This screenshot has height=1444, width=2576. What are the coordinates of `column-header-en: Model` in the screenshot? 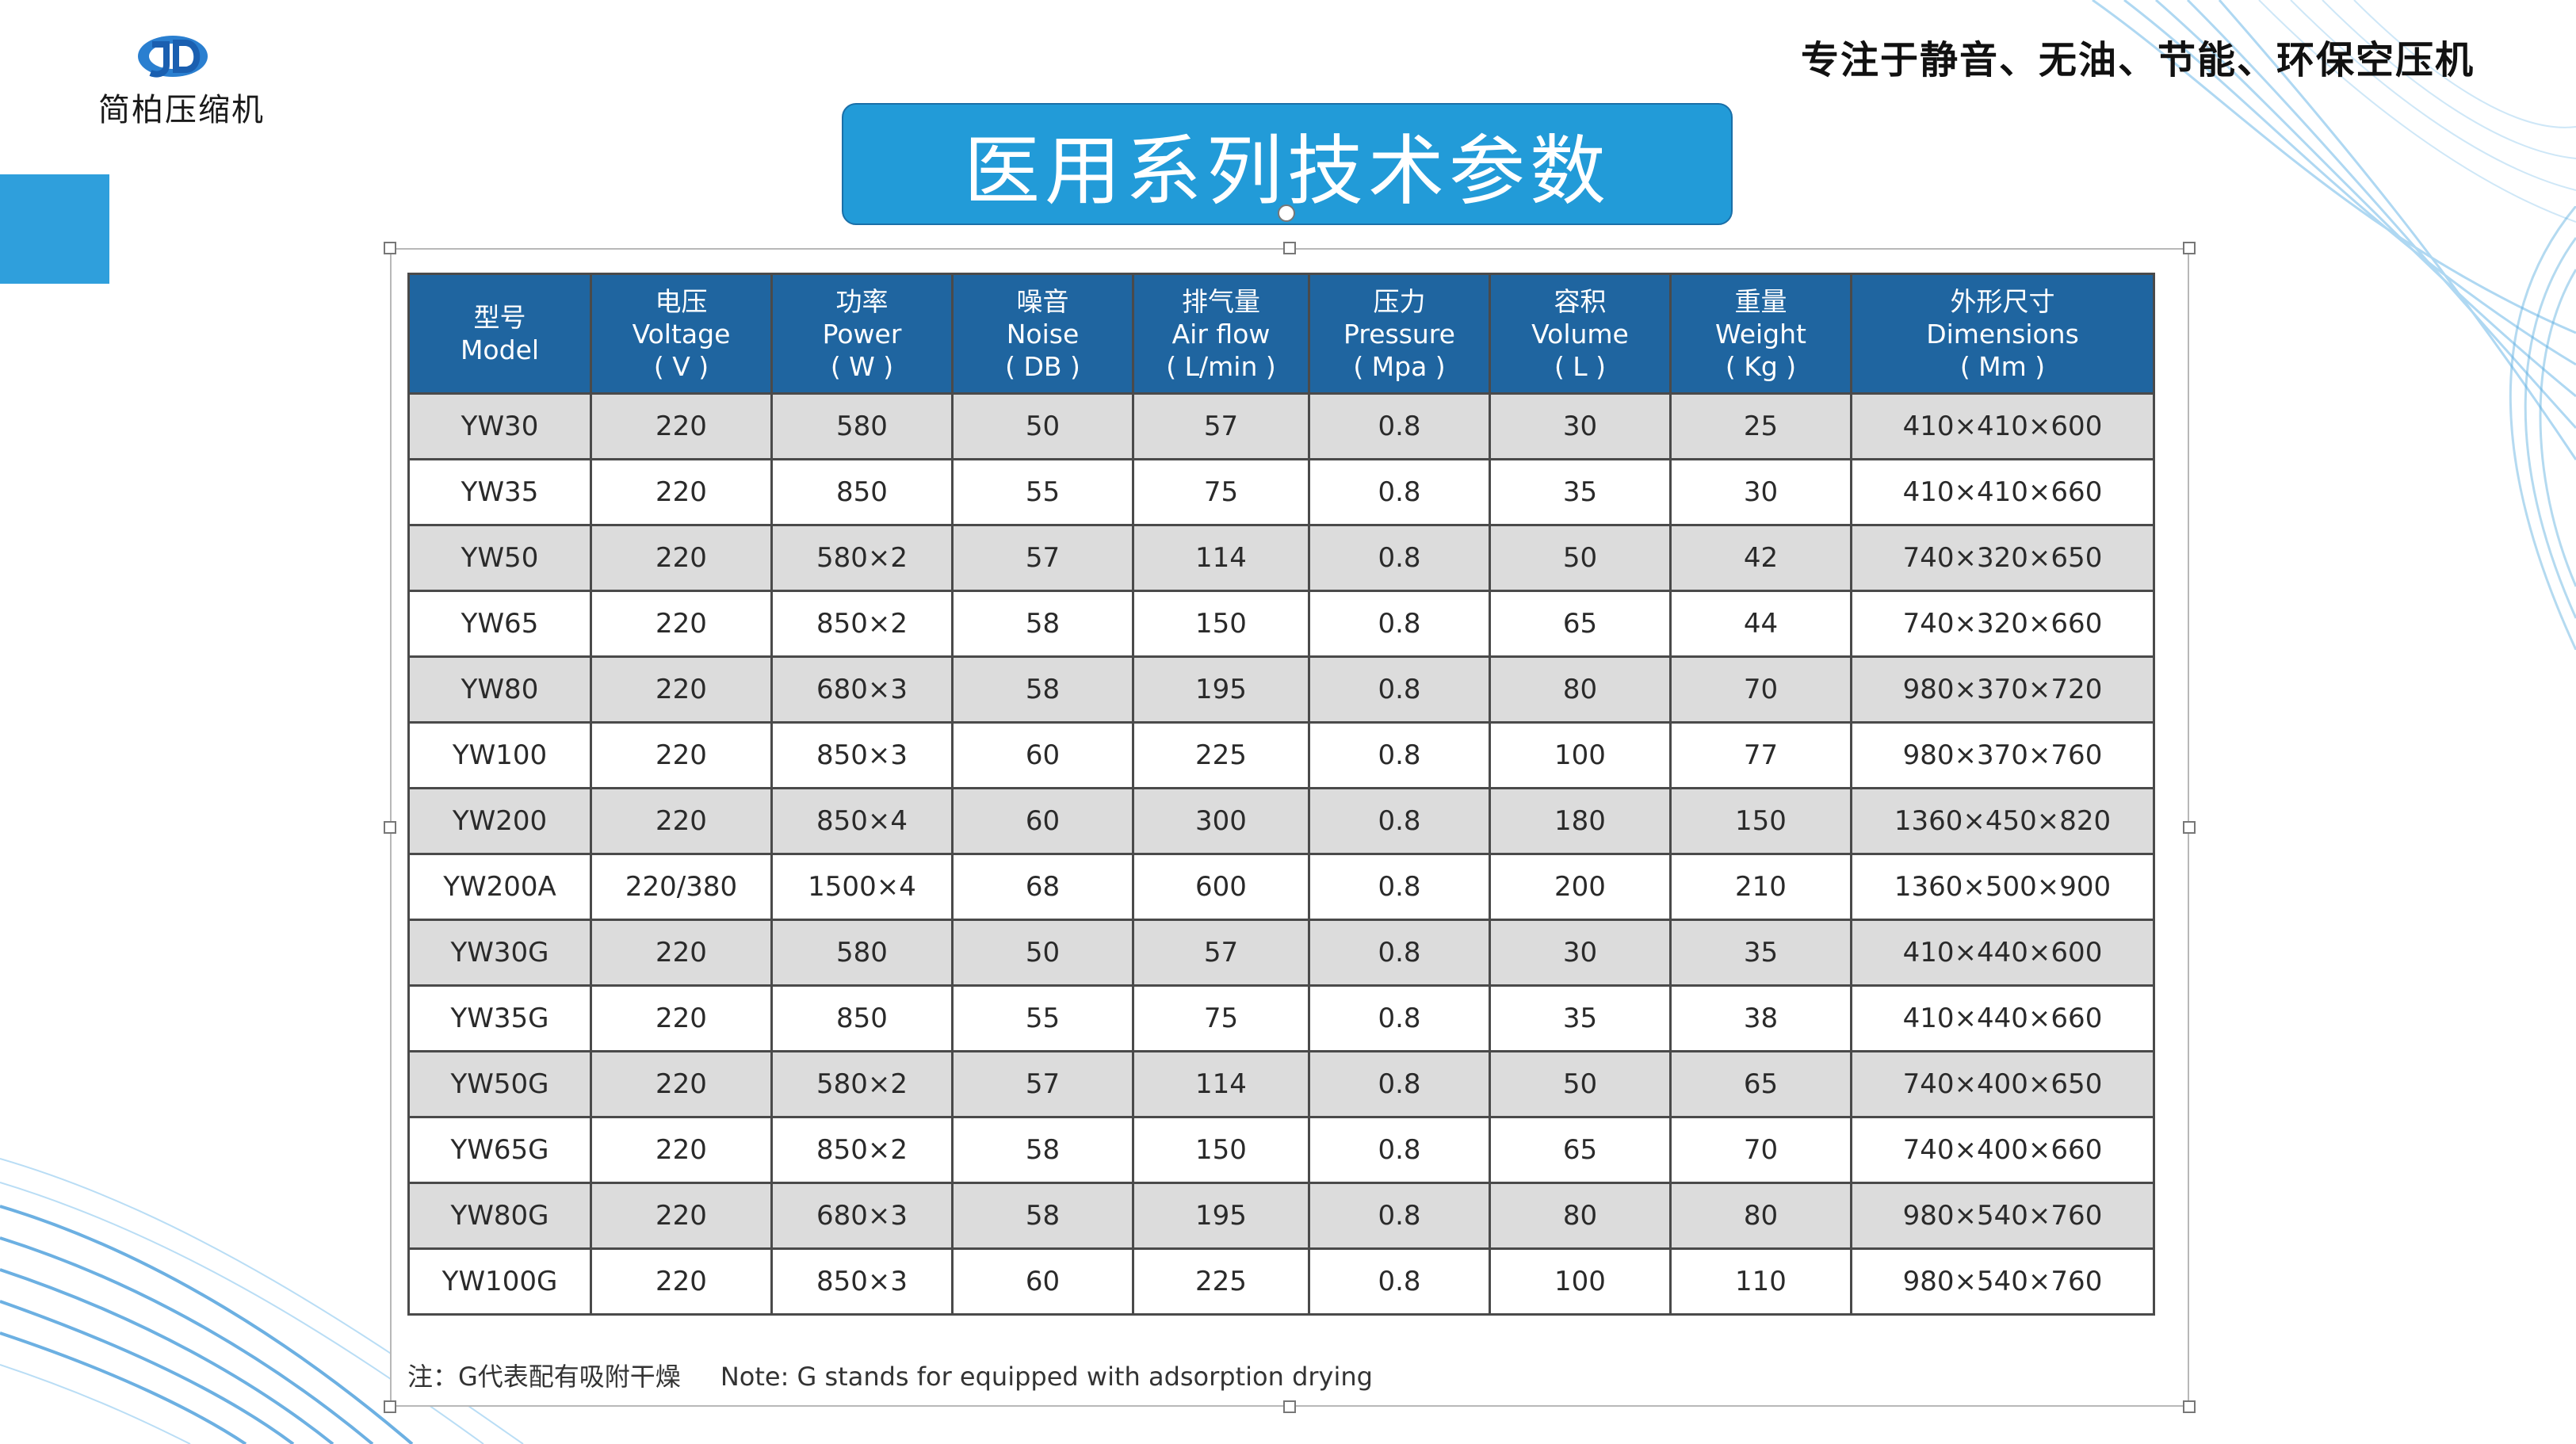 It's located at (500, 350).